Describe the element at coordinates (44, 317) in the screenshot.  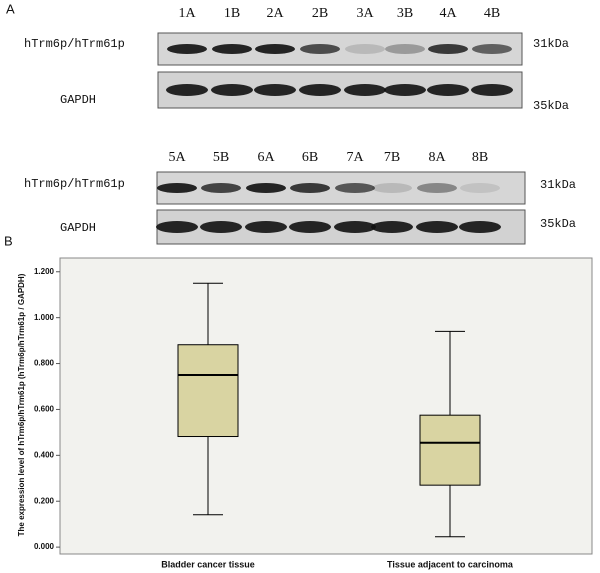
I see `y-tick-label: 1.000` at that location.